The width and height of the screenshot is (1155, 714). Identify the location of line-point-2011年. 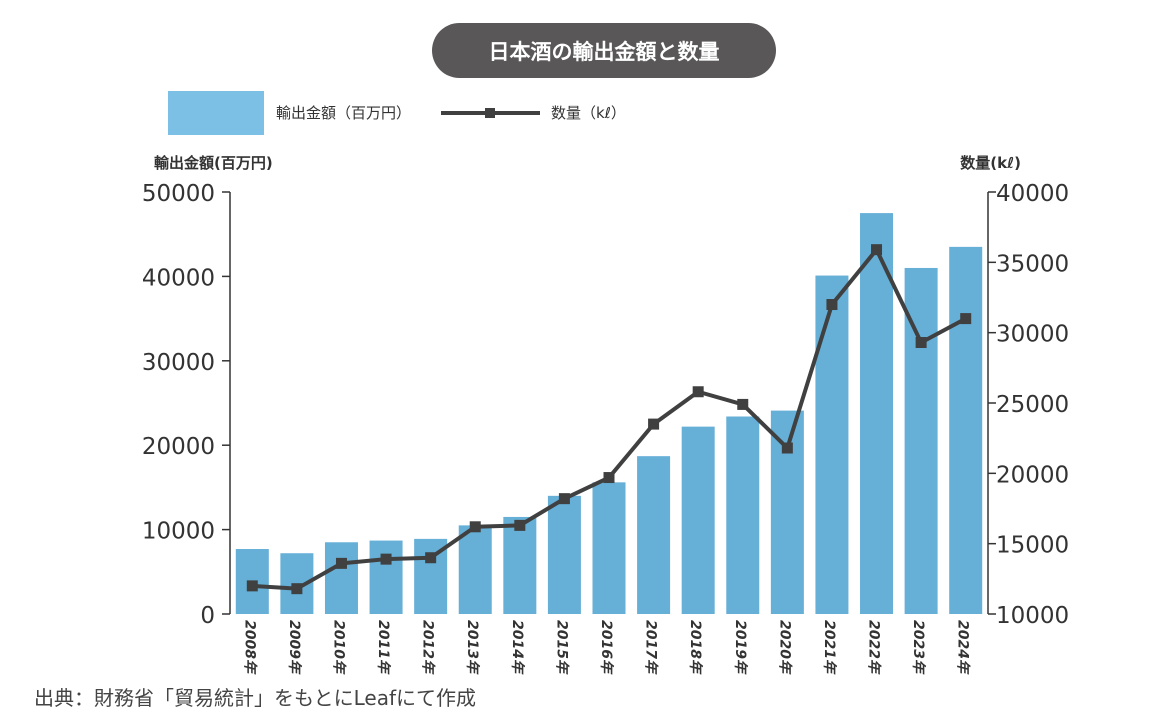
(386, 559).